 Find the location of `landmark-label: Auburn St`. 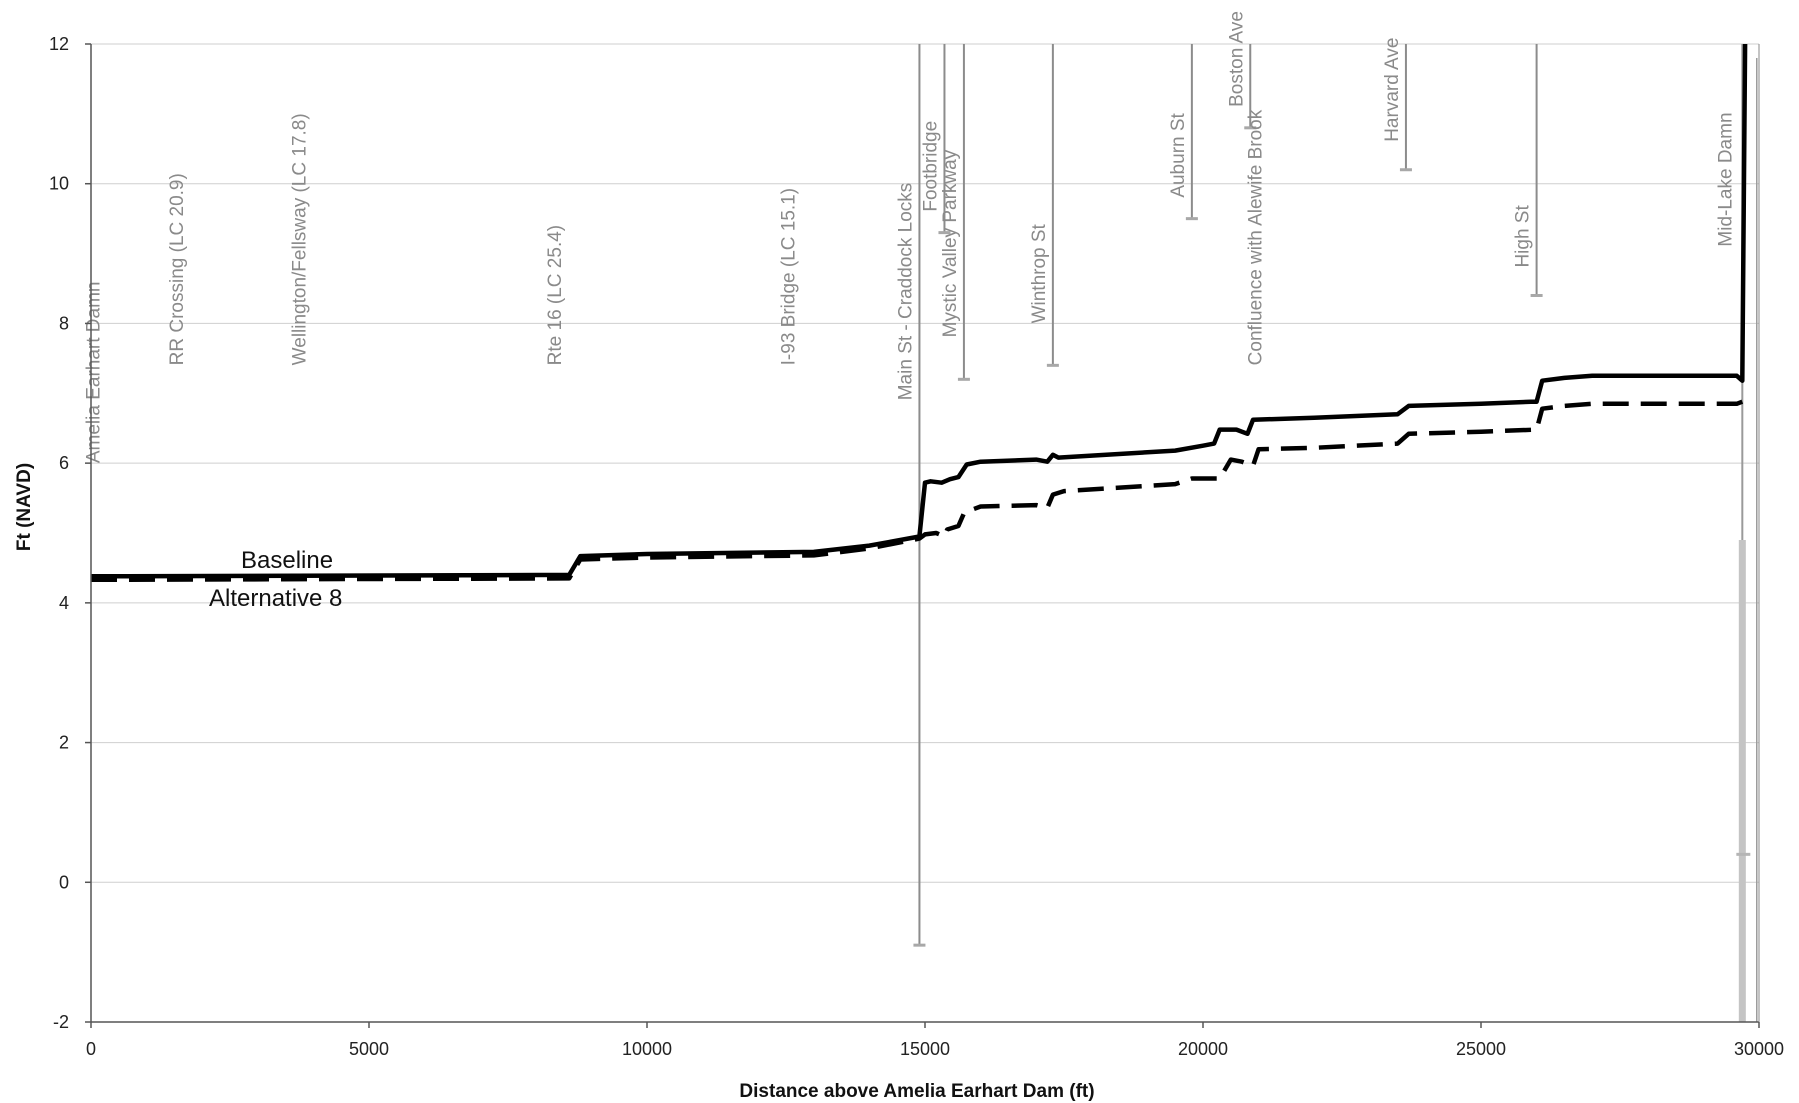

landmark-label: Auburn St is located at coordinates (1178, 154).